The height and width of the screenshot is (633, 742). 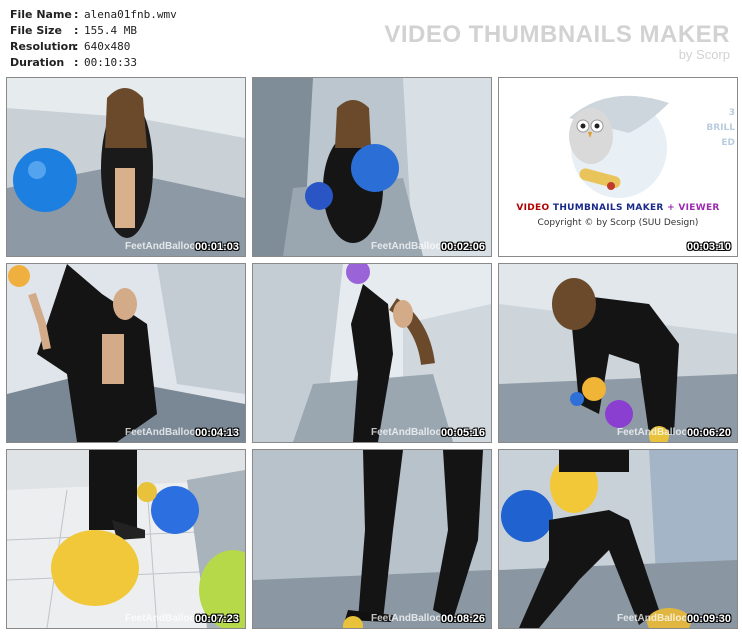 I want to click on thumbnail-6-image, so click(x=618, y=353).